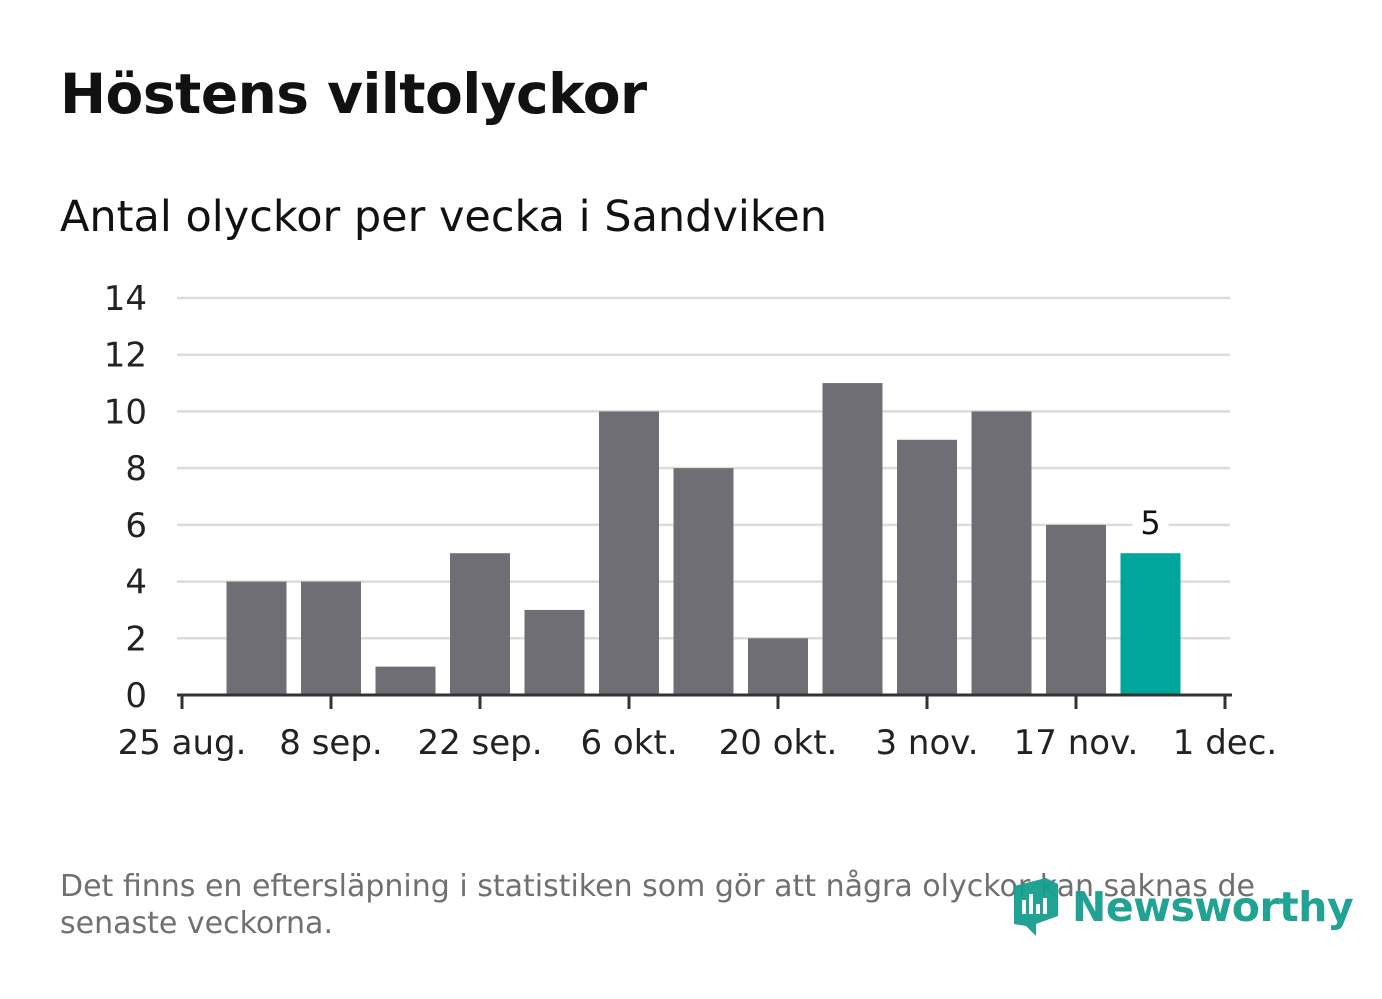  What do you see at coordinates (1036, 907) in the screenshot?
I see `newsworthy-logo-icon` at bounding box center [1036, 907].